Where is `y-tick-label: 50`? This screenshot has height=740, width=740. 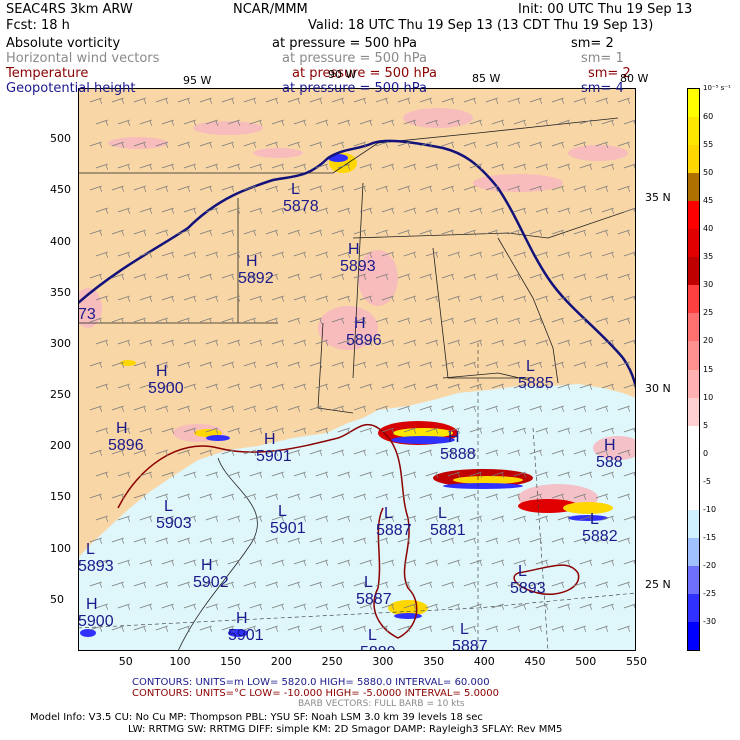 y-tick-label: 50 is located at coordinates (57, 599).